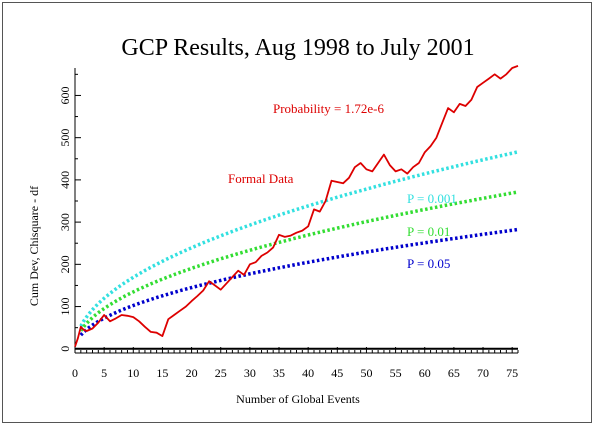  What do you see at coordinates (65, 180) in the screenshot?
I see `y-tick-label-400: 400` at bounding box center [65, 180].